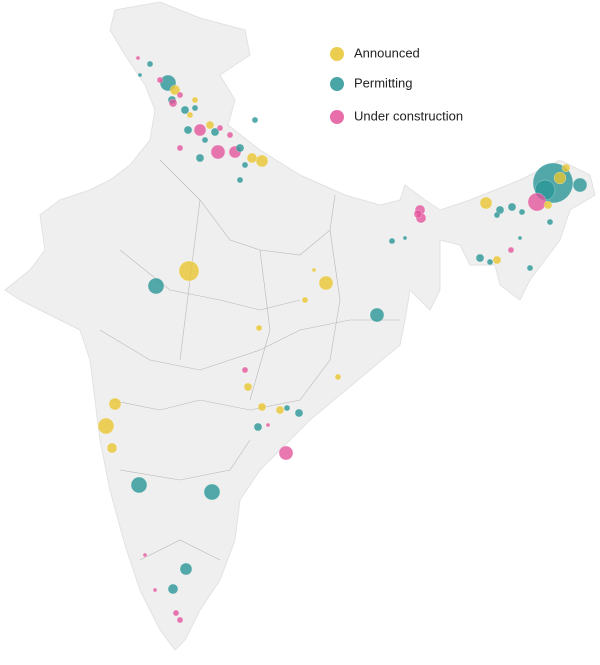 The image size is (600, 665). Describe the element at coordinates (387, 52) in the screenshot. I see `legend-label: Announced` at that location.